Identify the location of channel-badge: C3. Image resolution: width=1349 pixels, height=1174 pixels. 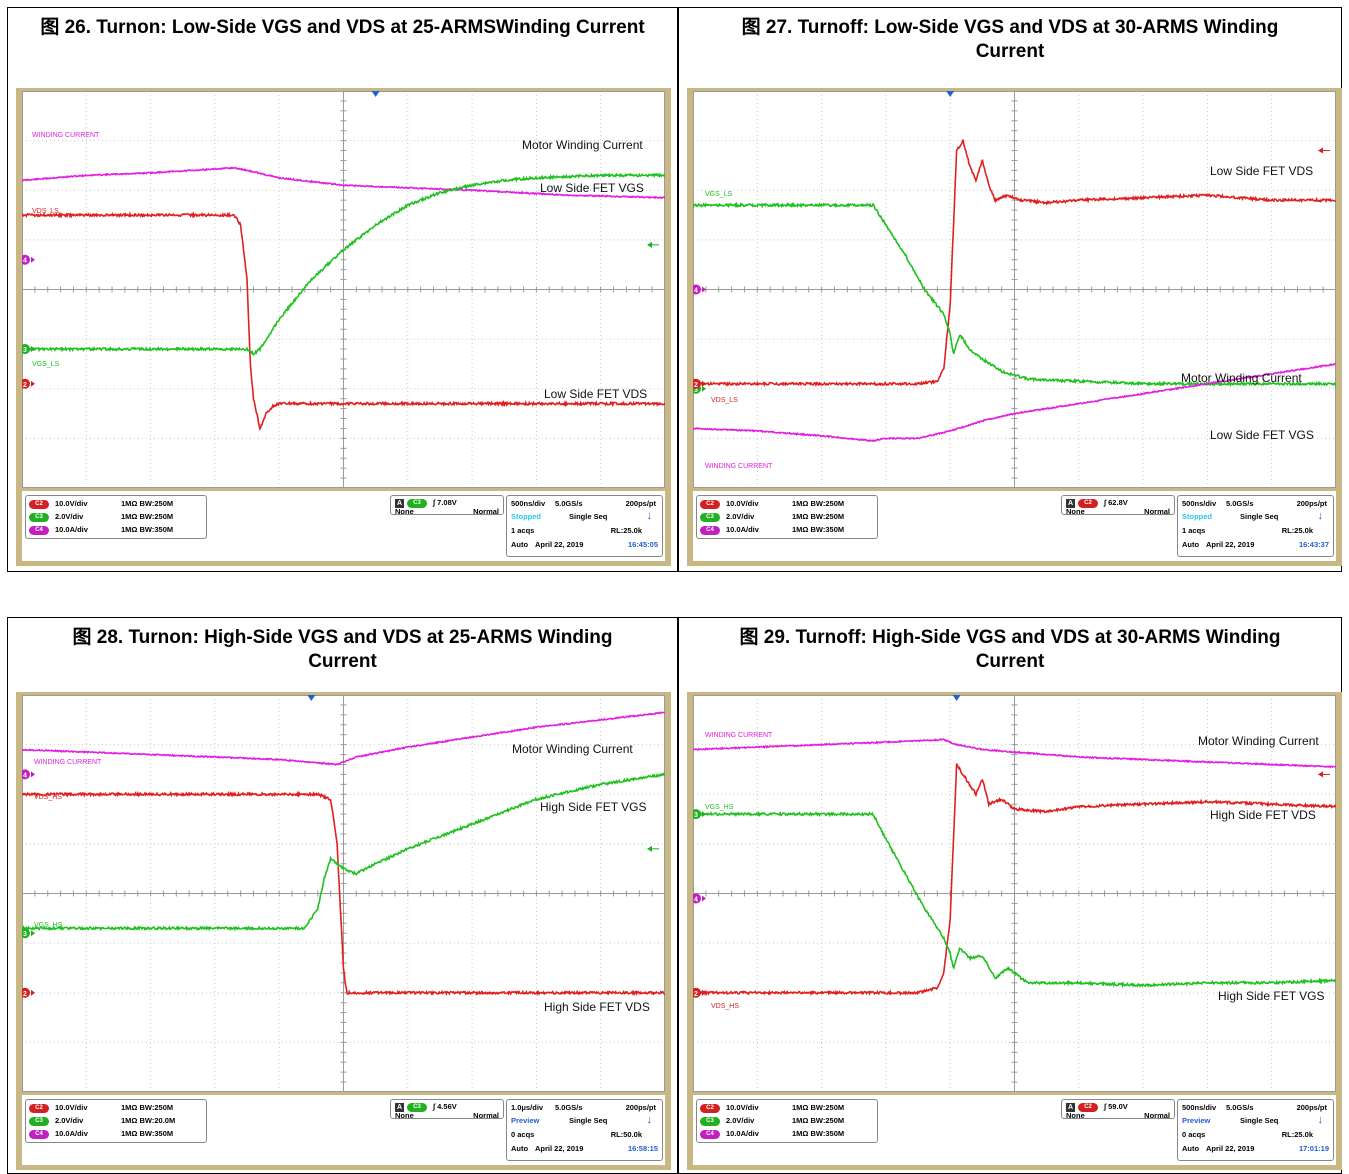
(39, 517).